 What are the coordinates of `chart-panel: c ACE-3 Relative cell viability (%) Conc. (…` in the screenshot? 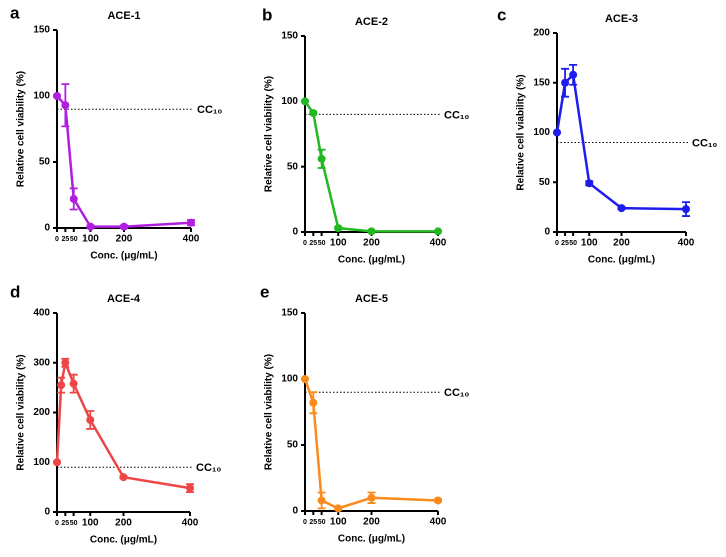 It's located at (607, 135).